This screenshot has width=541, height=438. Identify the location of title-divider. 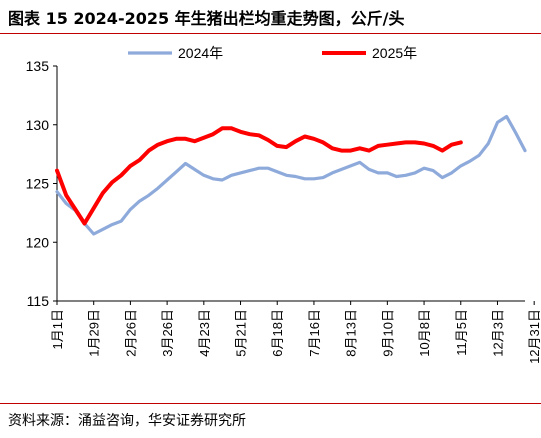
(270, 33).